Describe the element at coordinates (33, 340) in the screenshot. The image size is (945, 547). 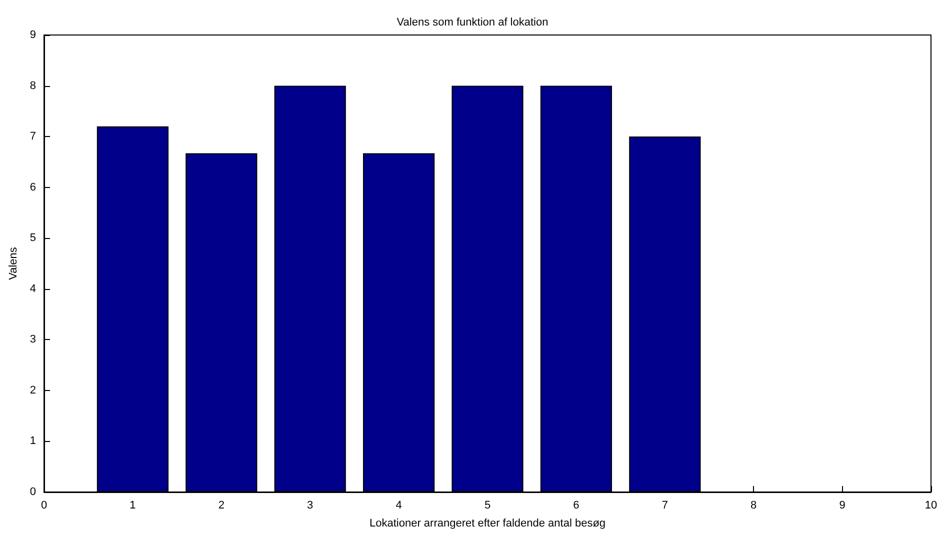
I see `y-tick-label: 3` at that location.